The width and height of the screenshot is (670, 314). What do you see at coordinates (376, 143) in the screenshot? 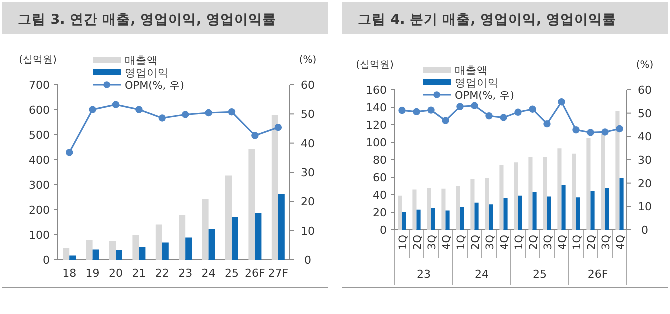
I see `y-tick-label: 100` at bounding box center [376, 143].